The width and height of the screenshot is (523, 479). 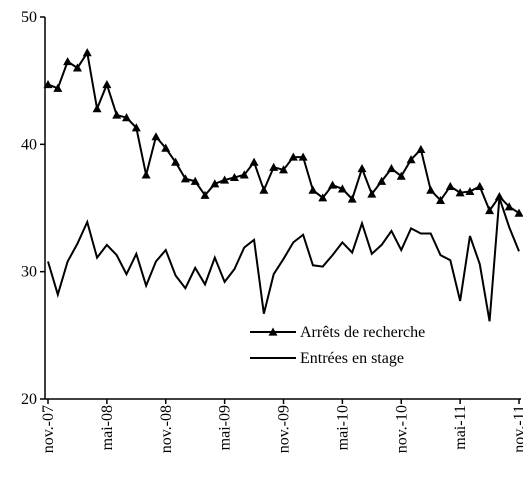 What do you see at coordinates (29, 17) in the screenshot?
I see `y-tick-label: 50` at bounding box center [29, 17].